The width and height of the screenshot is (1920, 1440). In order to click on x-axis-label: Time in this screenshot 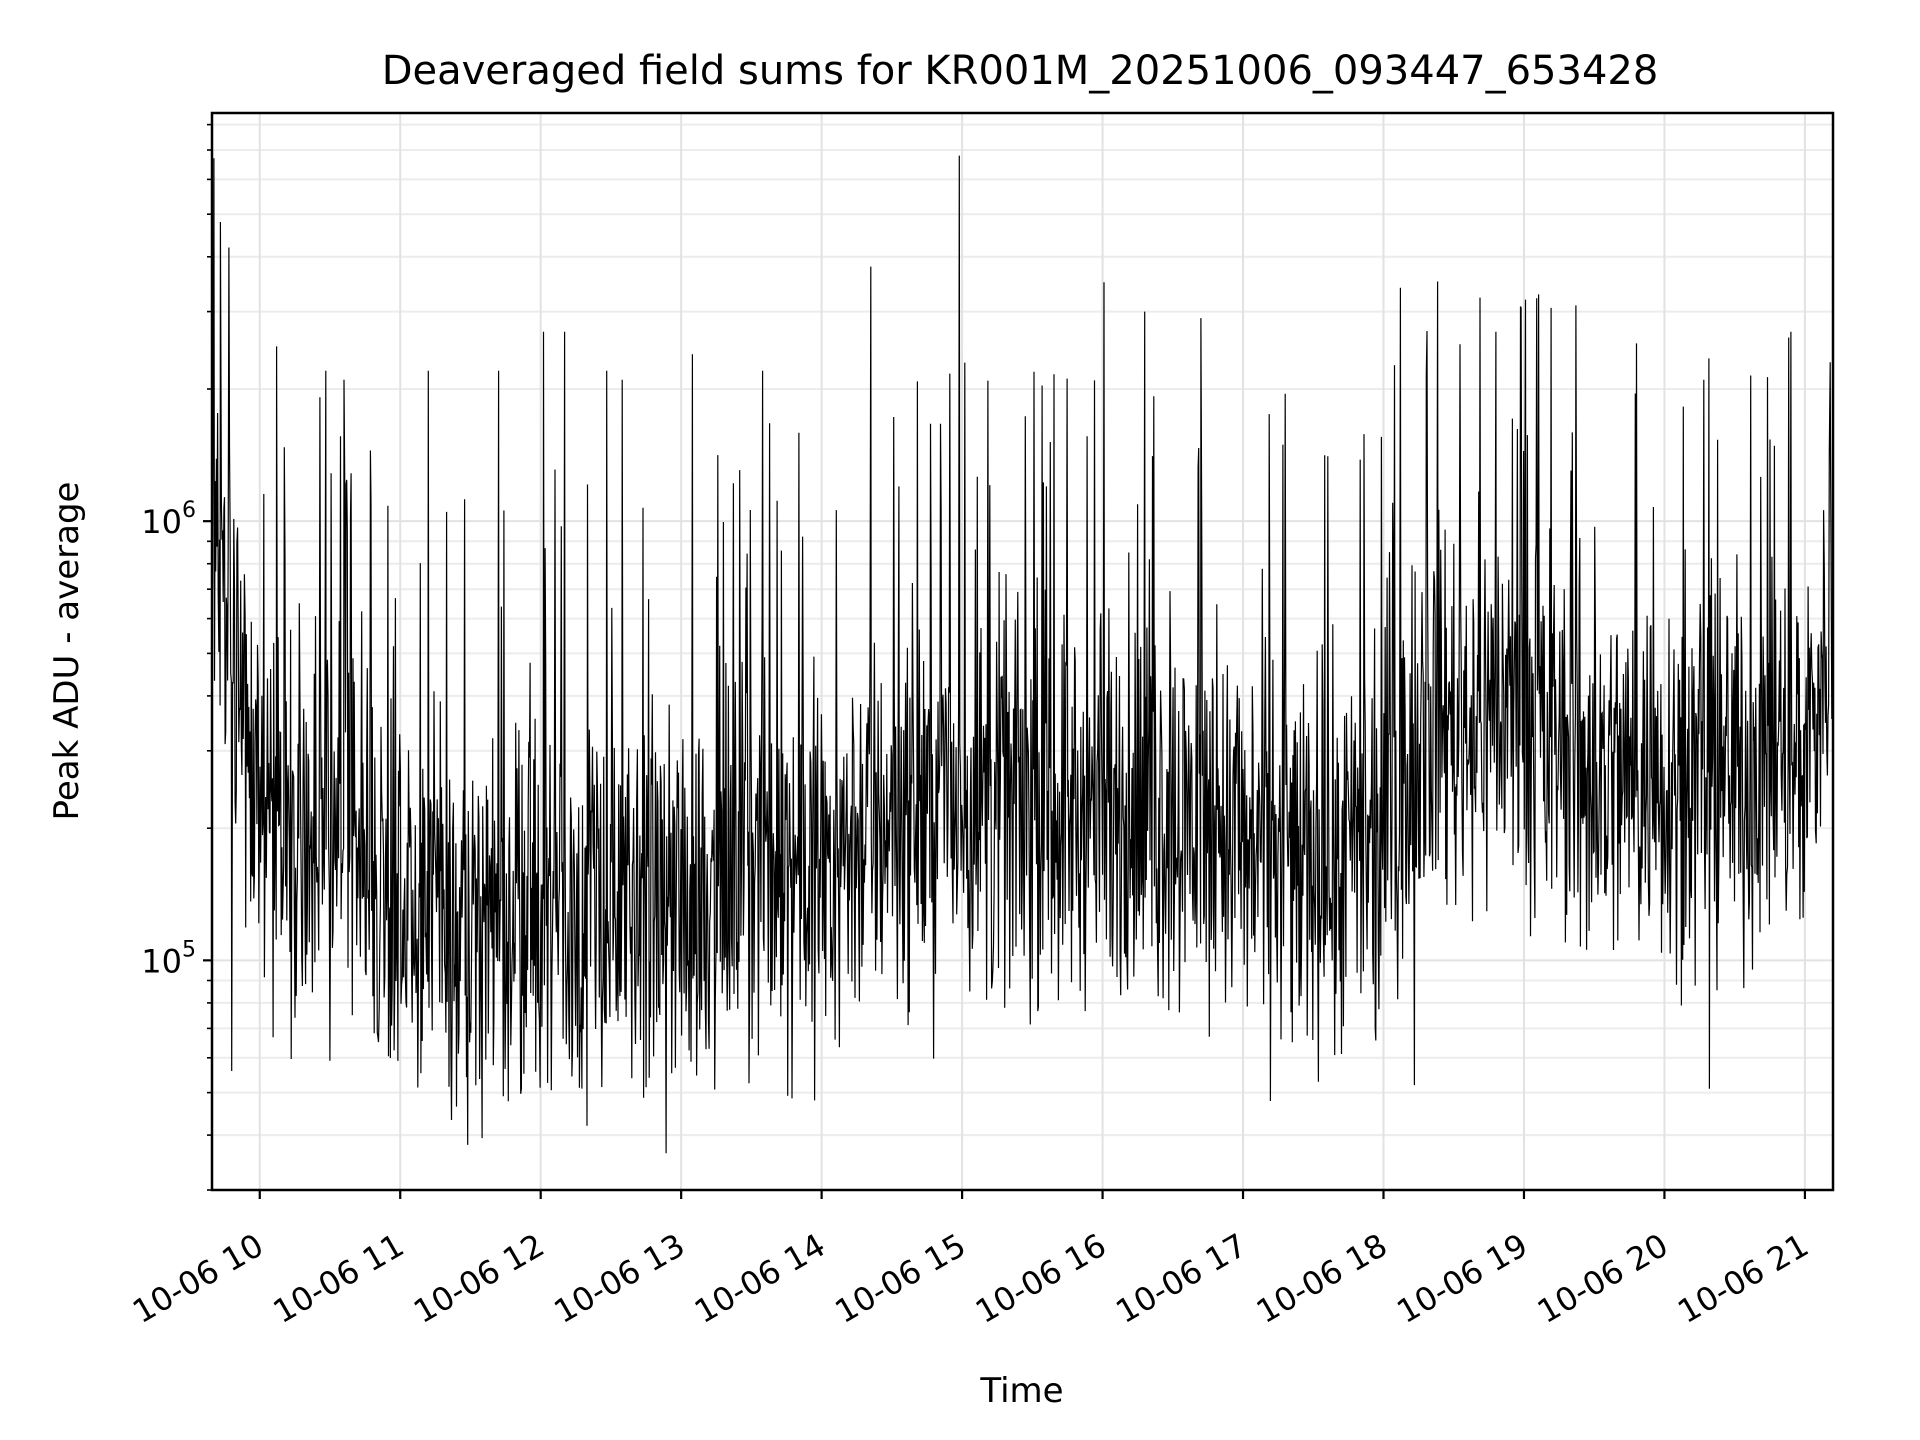, I will do `click(1021, 1391)`.